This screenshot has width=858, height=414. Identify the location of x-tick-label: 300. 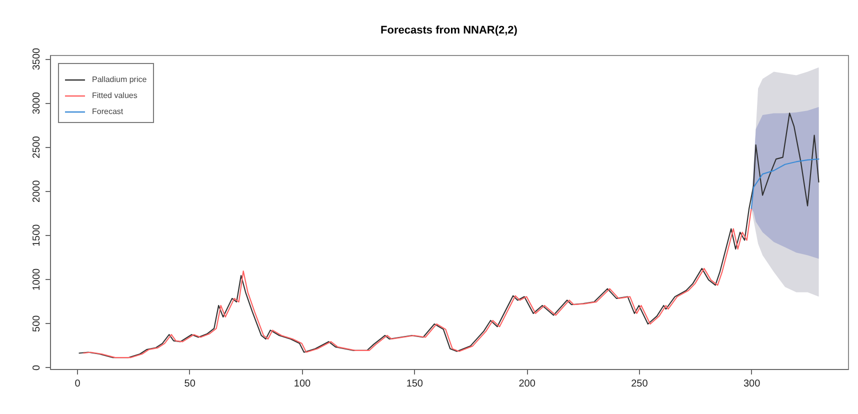
(752, 384).